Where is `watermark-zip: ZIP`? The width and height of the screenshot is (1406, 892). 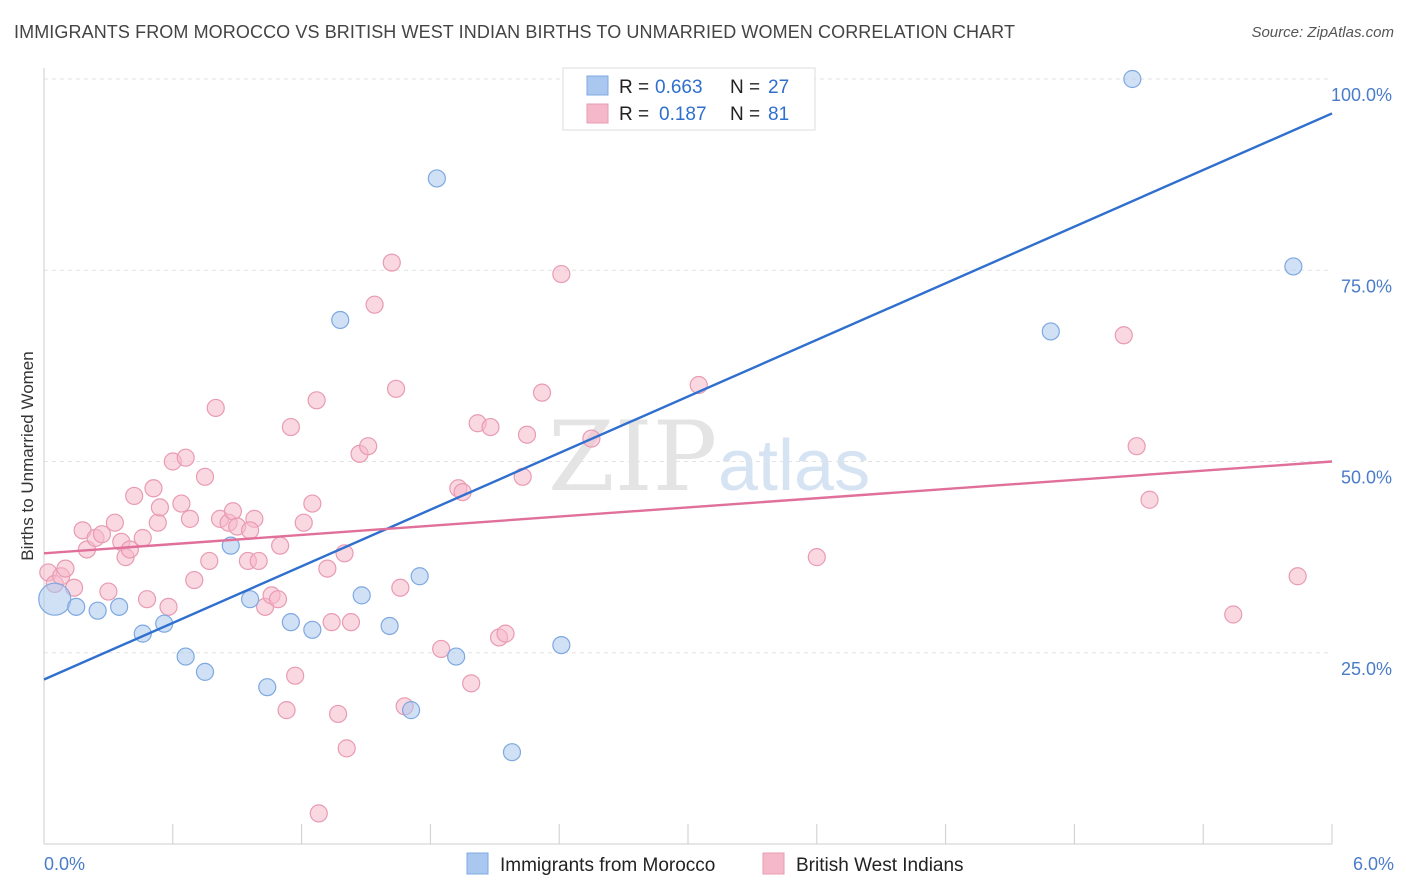 watermark-zip: ZIP is located at coordinates (632, 457).